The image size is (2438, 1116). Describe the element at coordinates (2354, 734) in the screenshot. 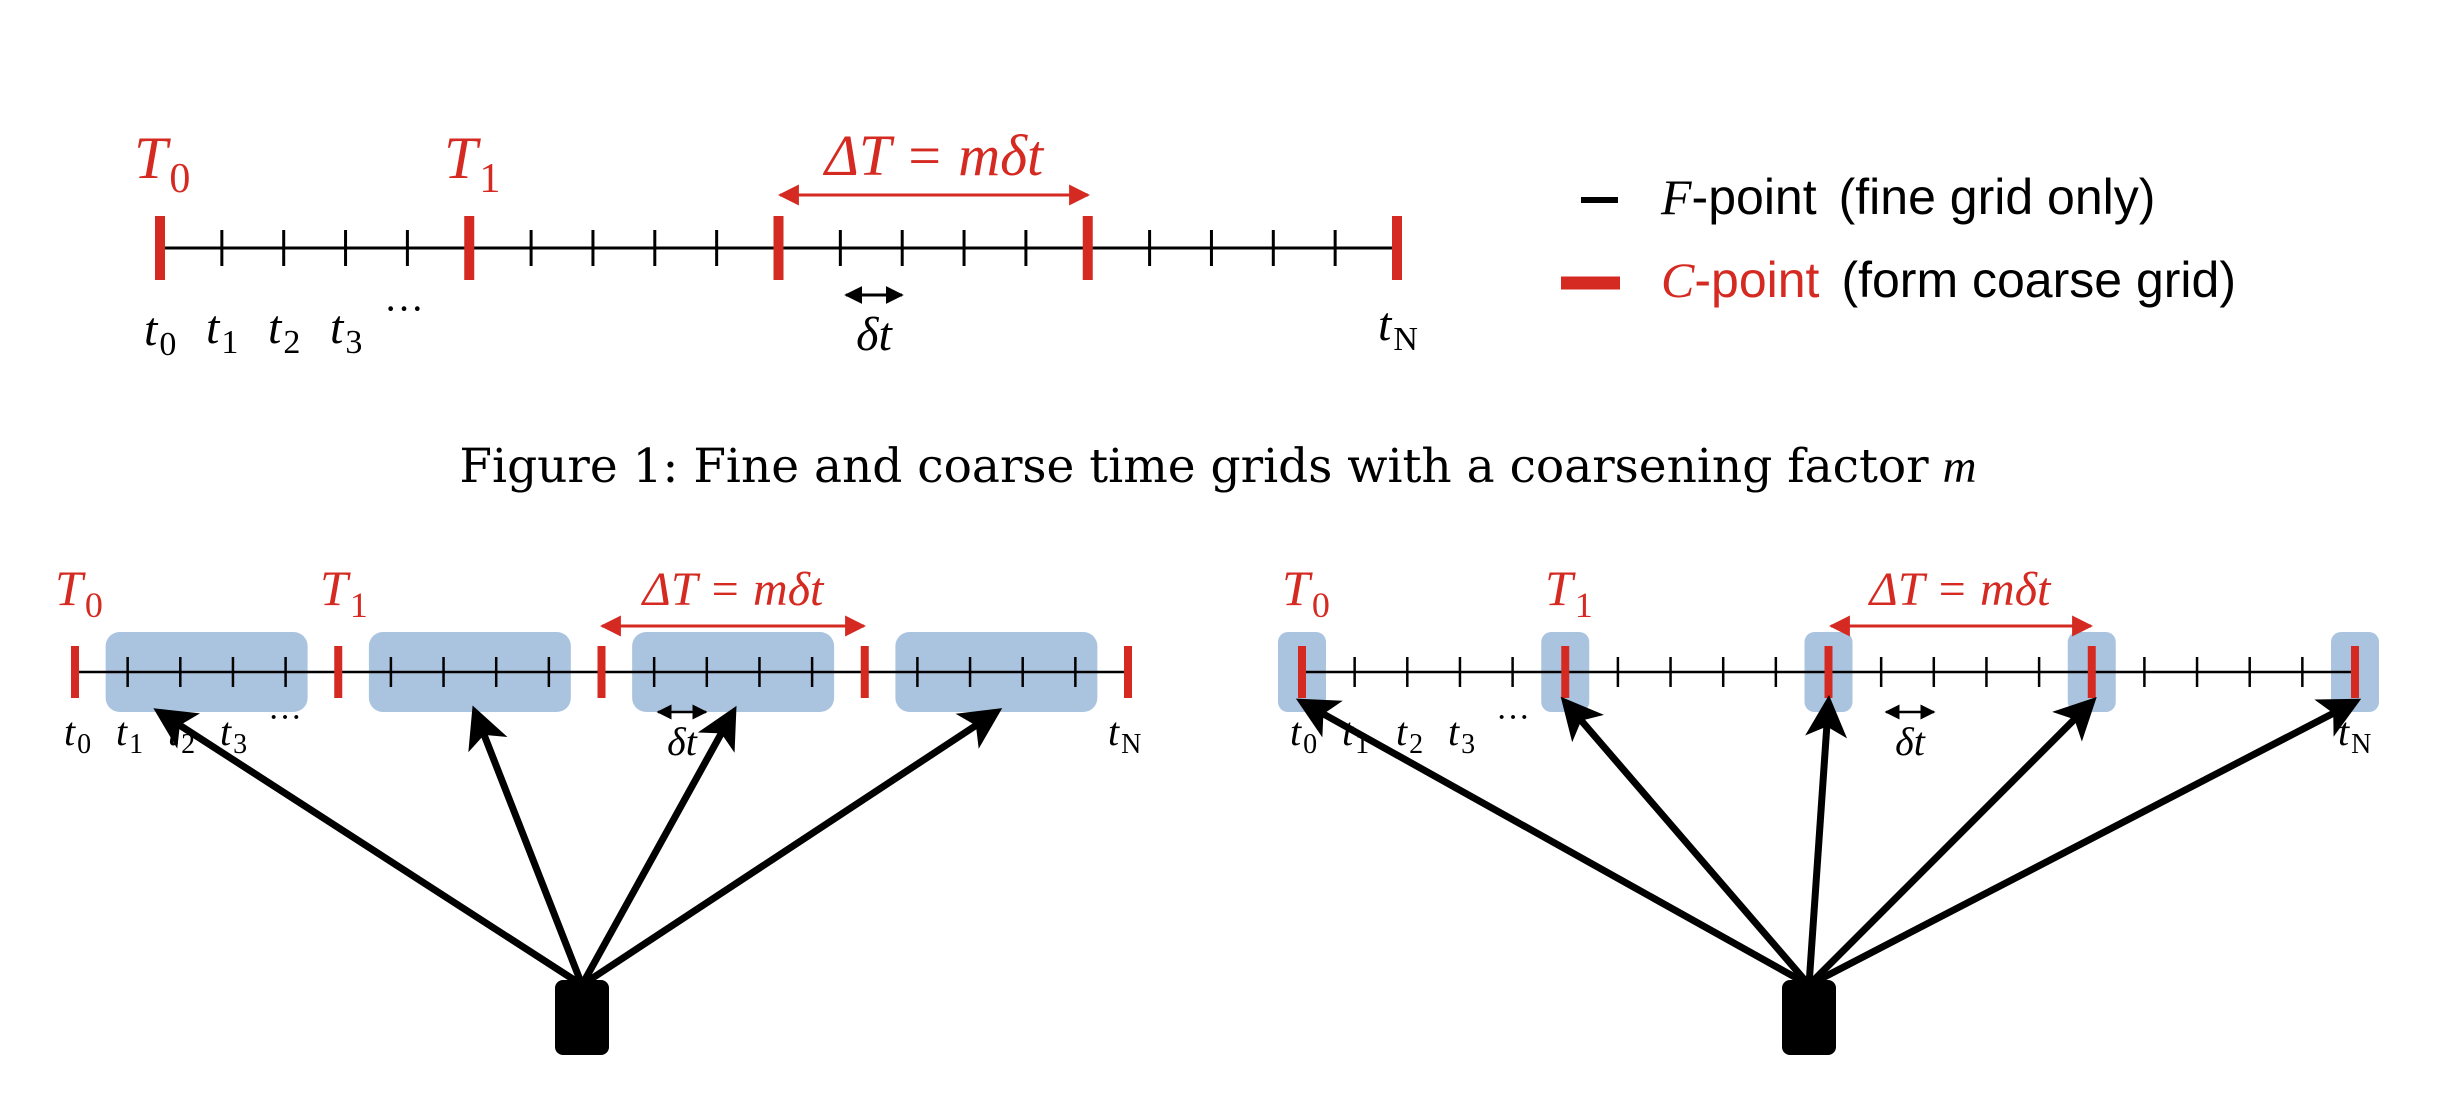

I see `br-label-tN: tN` at that location.